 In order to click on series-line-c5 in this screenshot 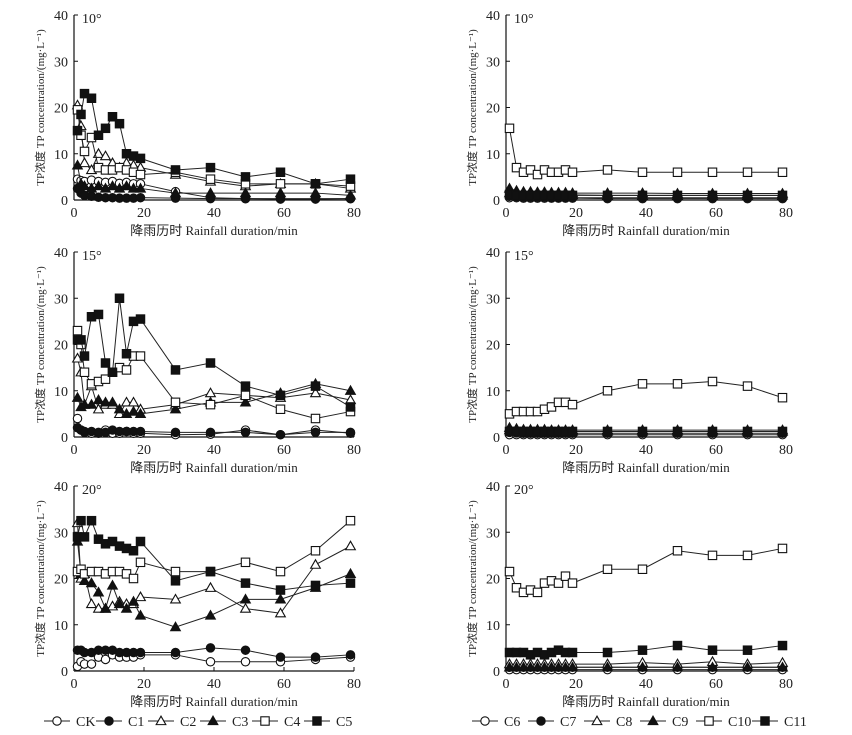, I will do `click(214, 353)`.